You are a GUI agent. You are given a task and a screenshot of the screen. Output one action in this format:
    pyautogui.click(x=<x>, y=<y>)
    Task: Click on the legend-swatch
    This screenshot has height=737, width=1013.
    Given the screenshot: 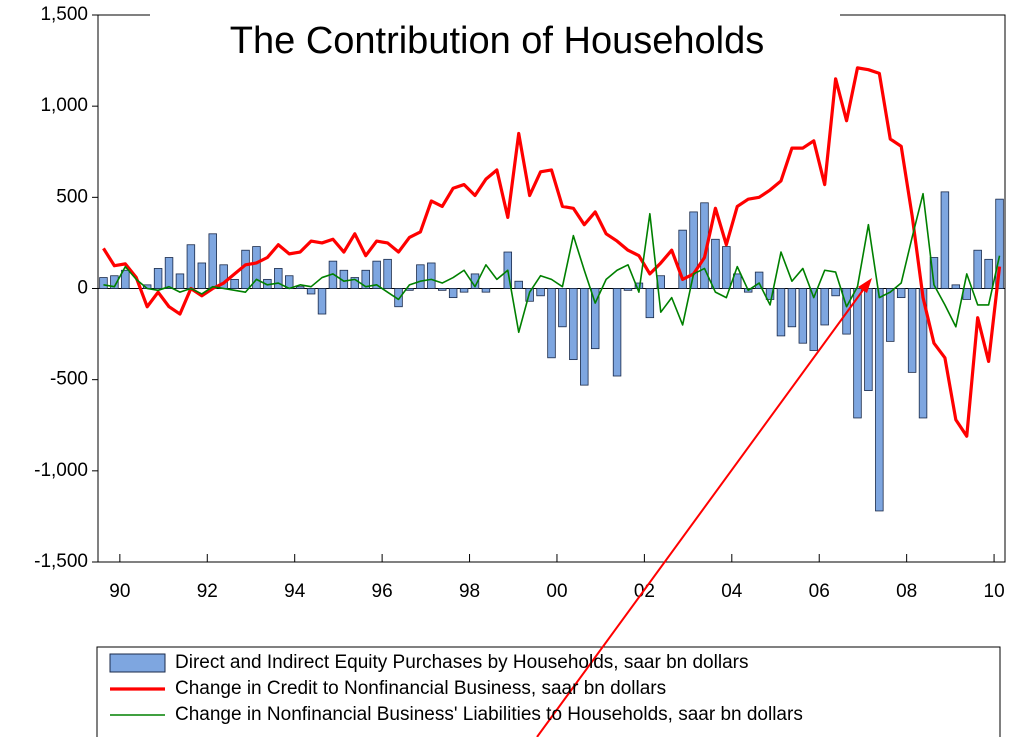 What is the action you would take?
    pyautogui.click(x=137, y=663)
    